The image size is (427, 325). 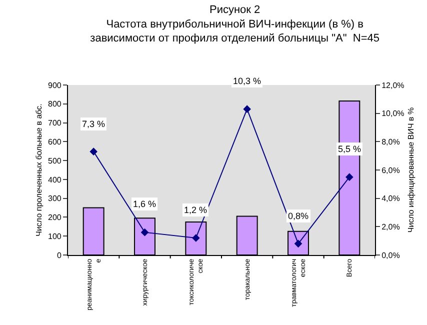 What do you see at coordinates (298, 216) in the screenshot?
I see `data-label: 0,8%` at bounding box center [298, 216].